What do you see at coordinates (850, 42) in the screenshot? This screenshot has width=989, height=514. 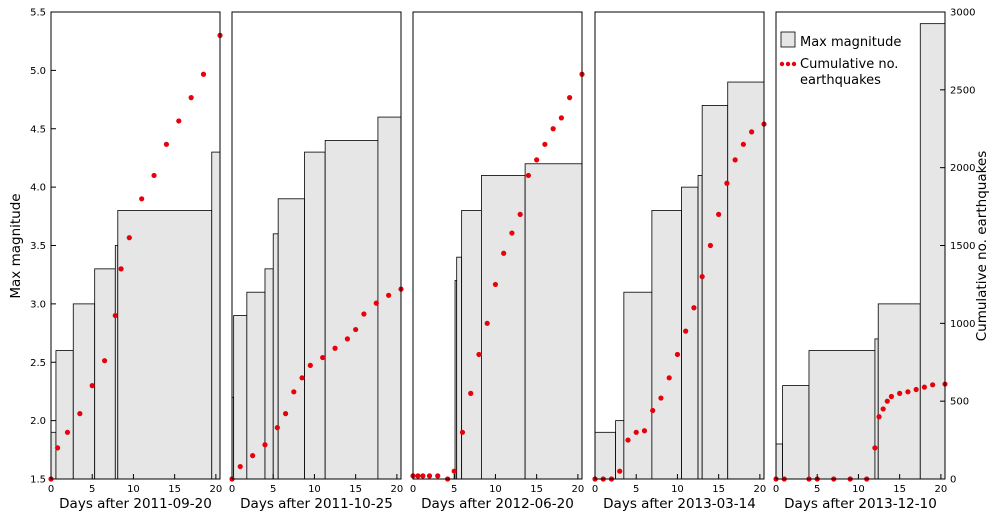 I see `legend-label-max-magnitude: Max magnitude` at bounding box center [850, 42].